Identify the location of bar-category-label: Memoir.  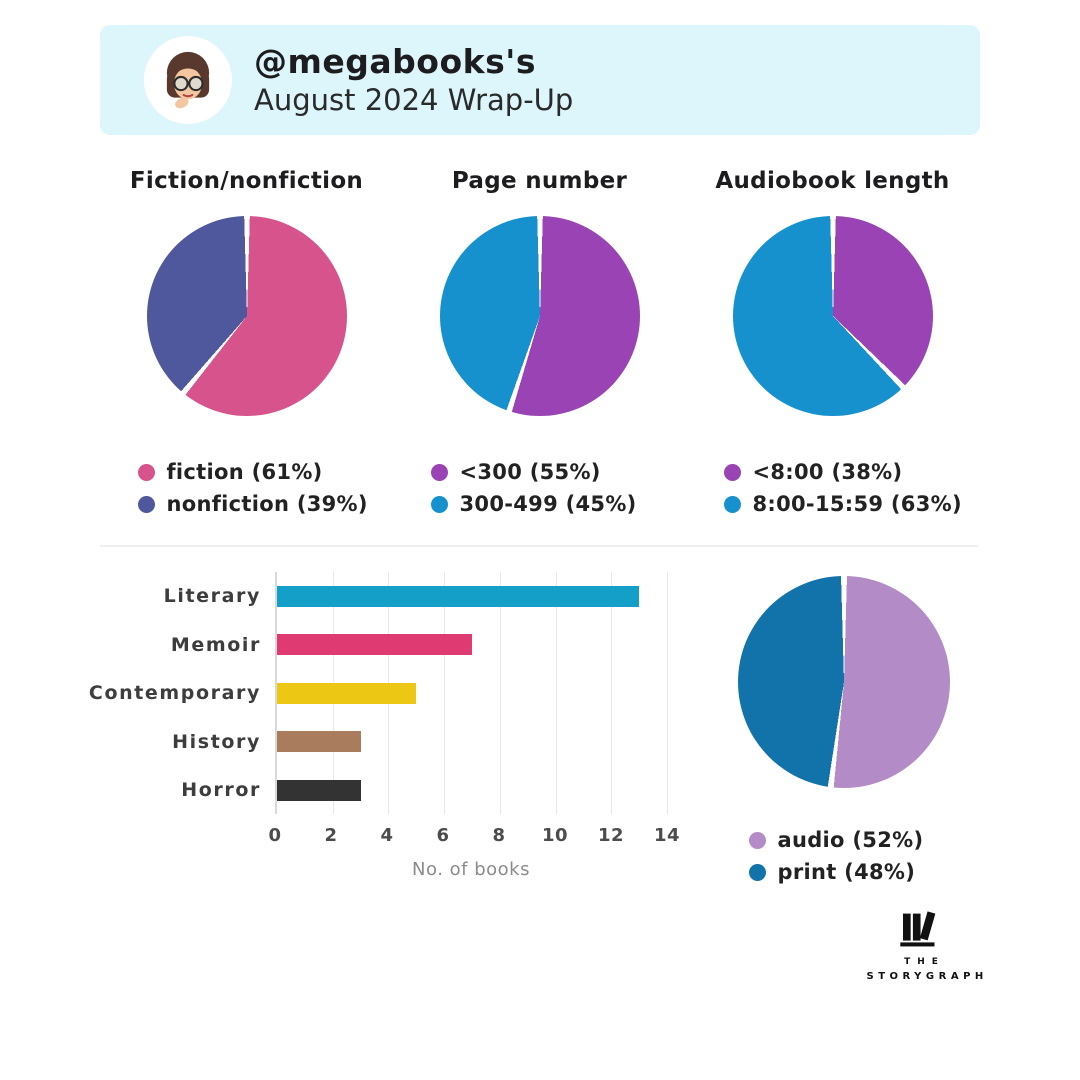
(215, 644).